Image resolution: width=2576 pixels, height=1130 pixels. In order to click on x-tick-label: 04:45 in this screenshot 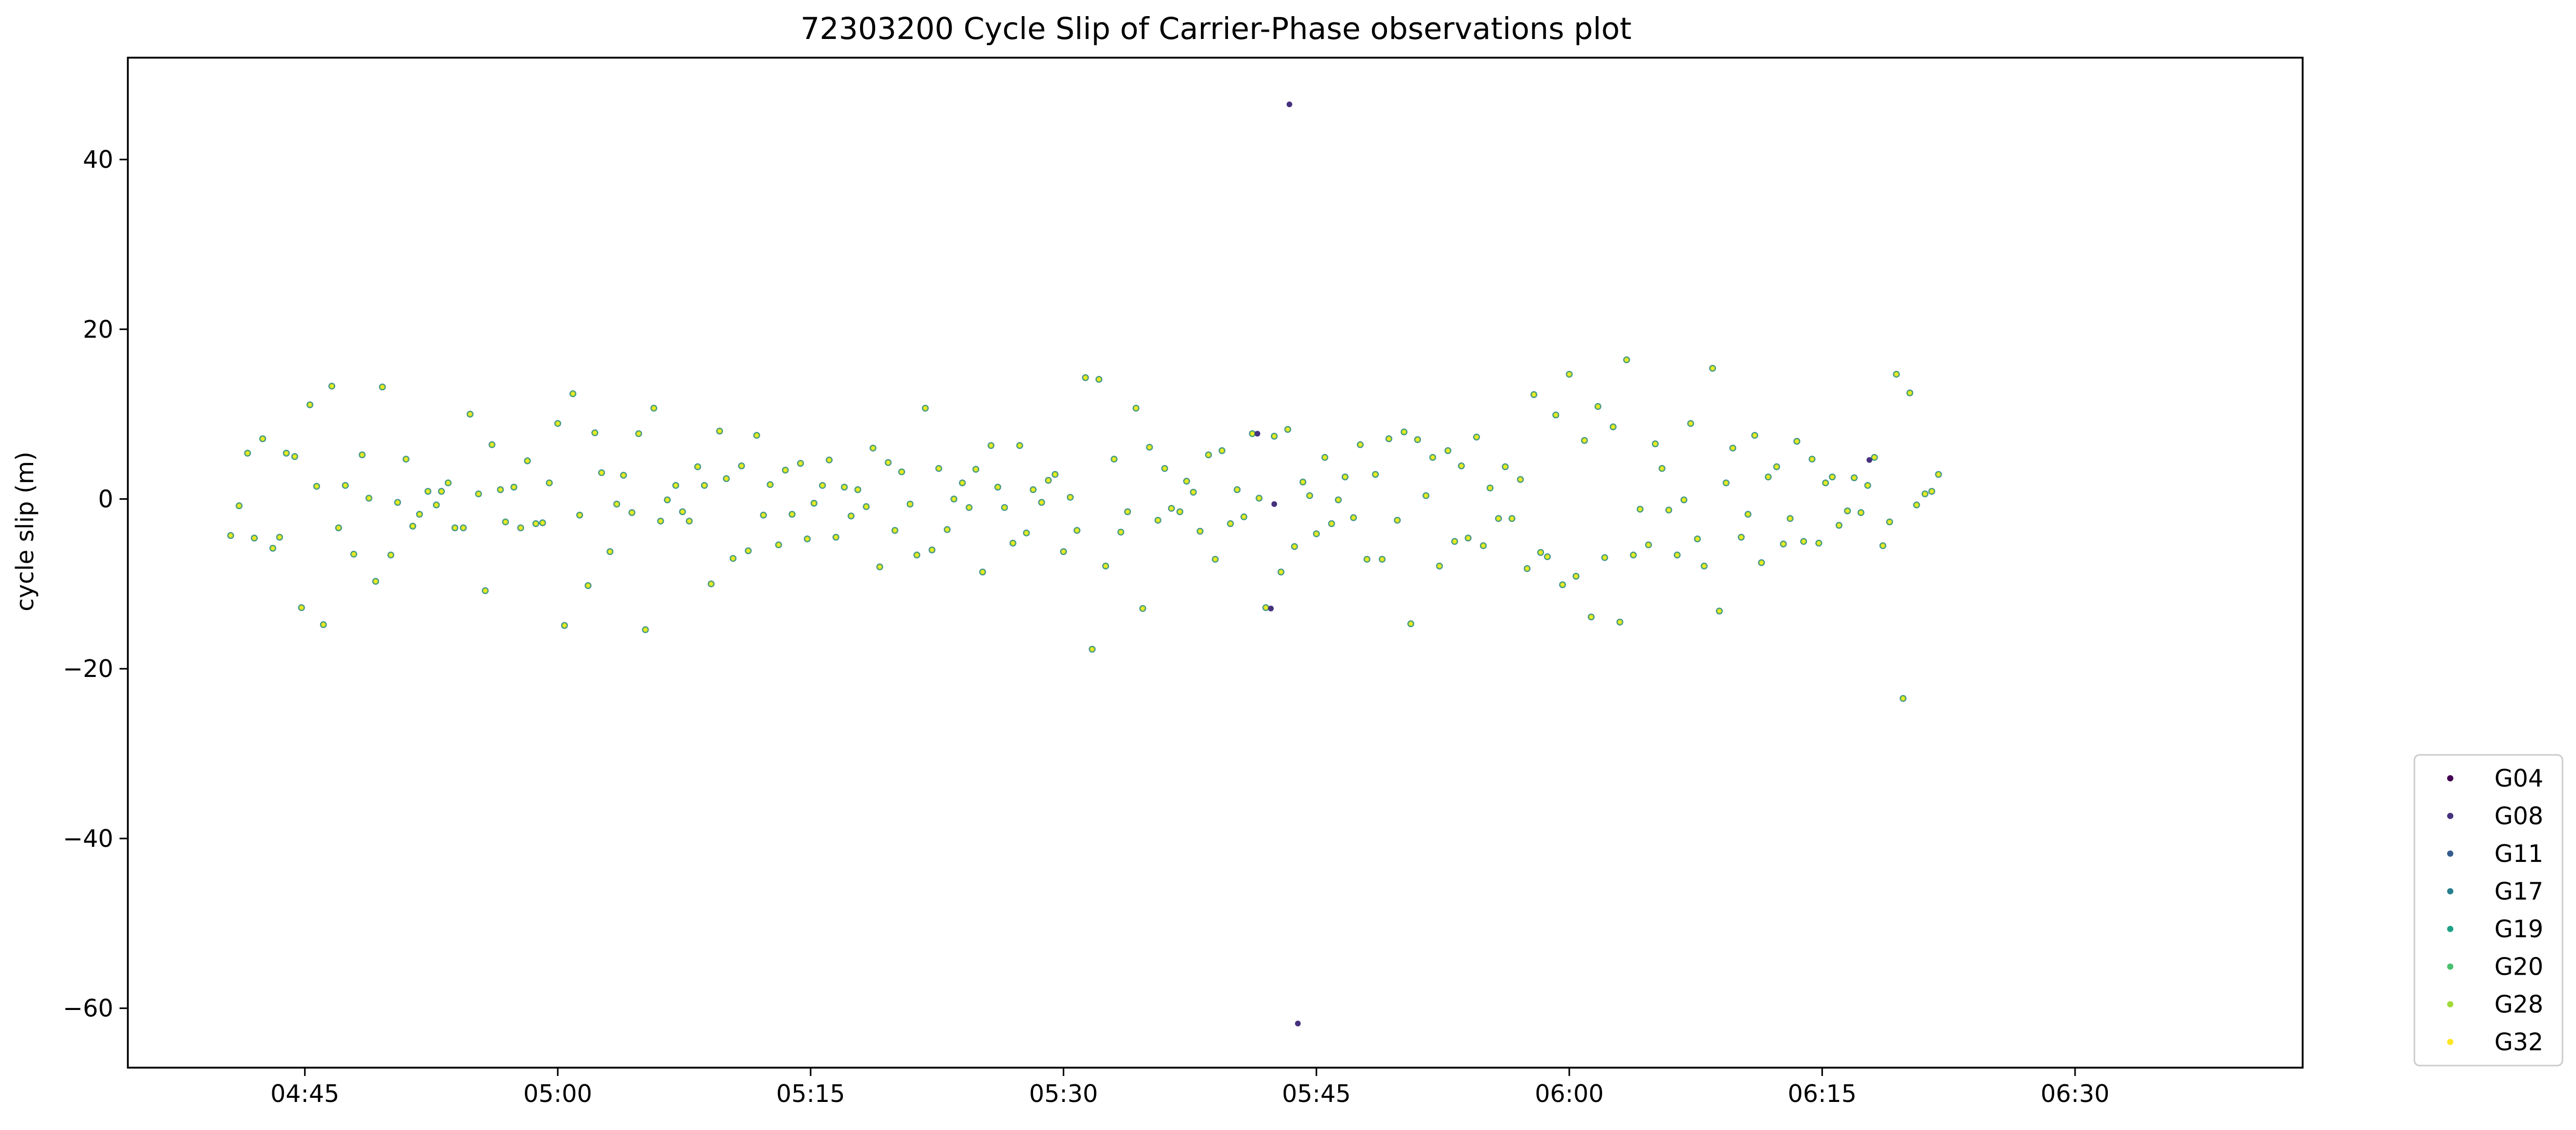, I will do `click(304, 1094)`.